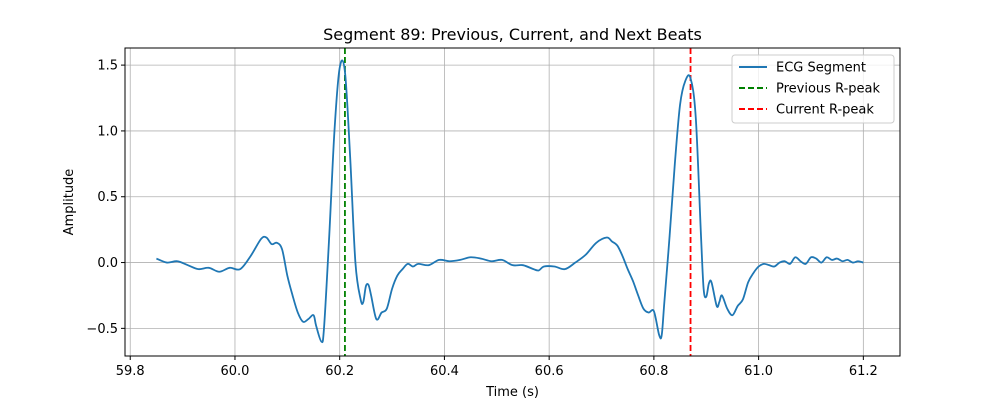 This screenshot has height=400, width=1000. What do you see at coordinates (107, 197) in the screenshot?
I see `y-tick-label: 0.5` at bounding box center [107, 197].